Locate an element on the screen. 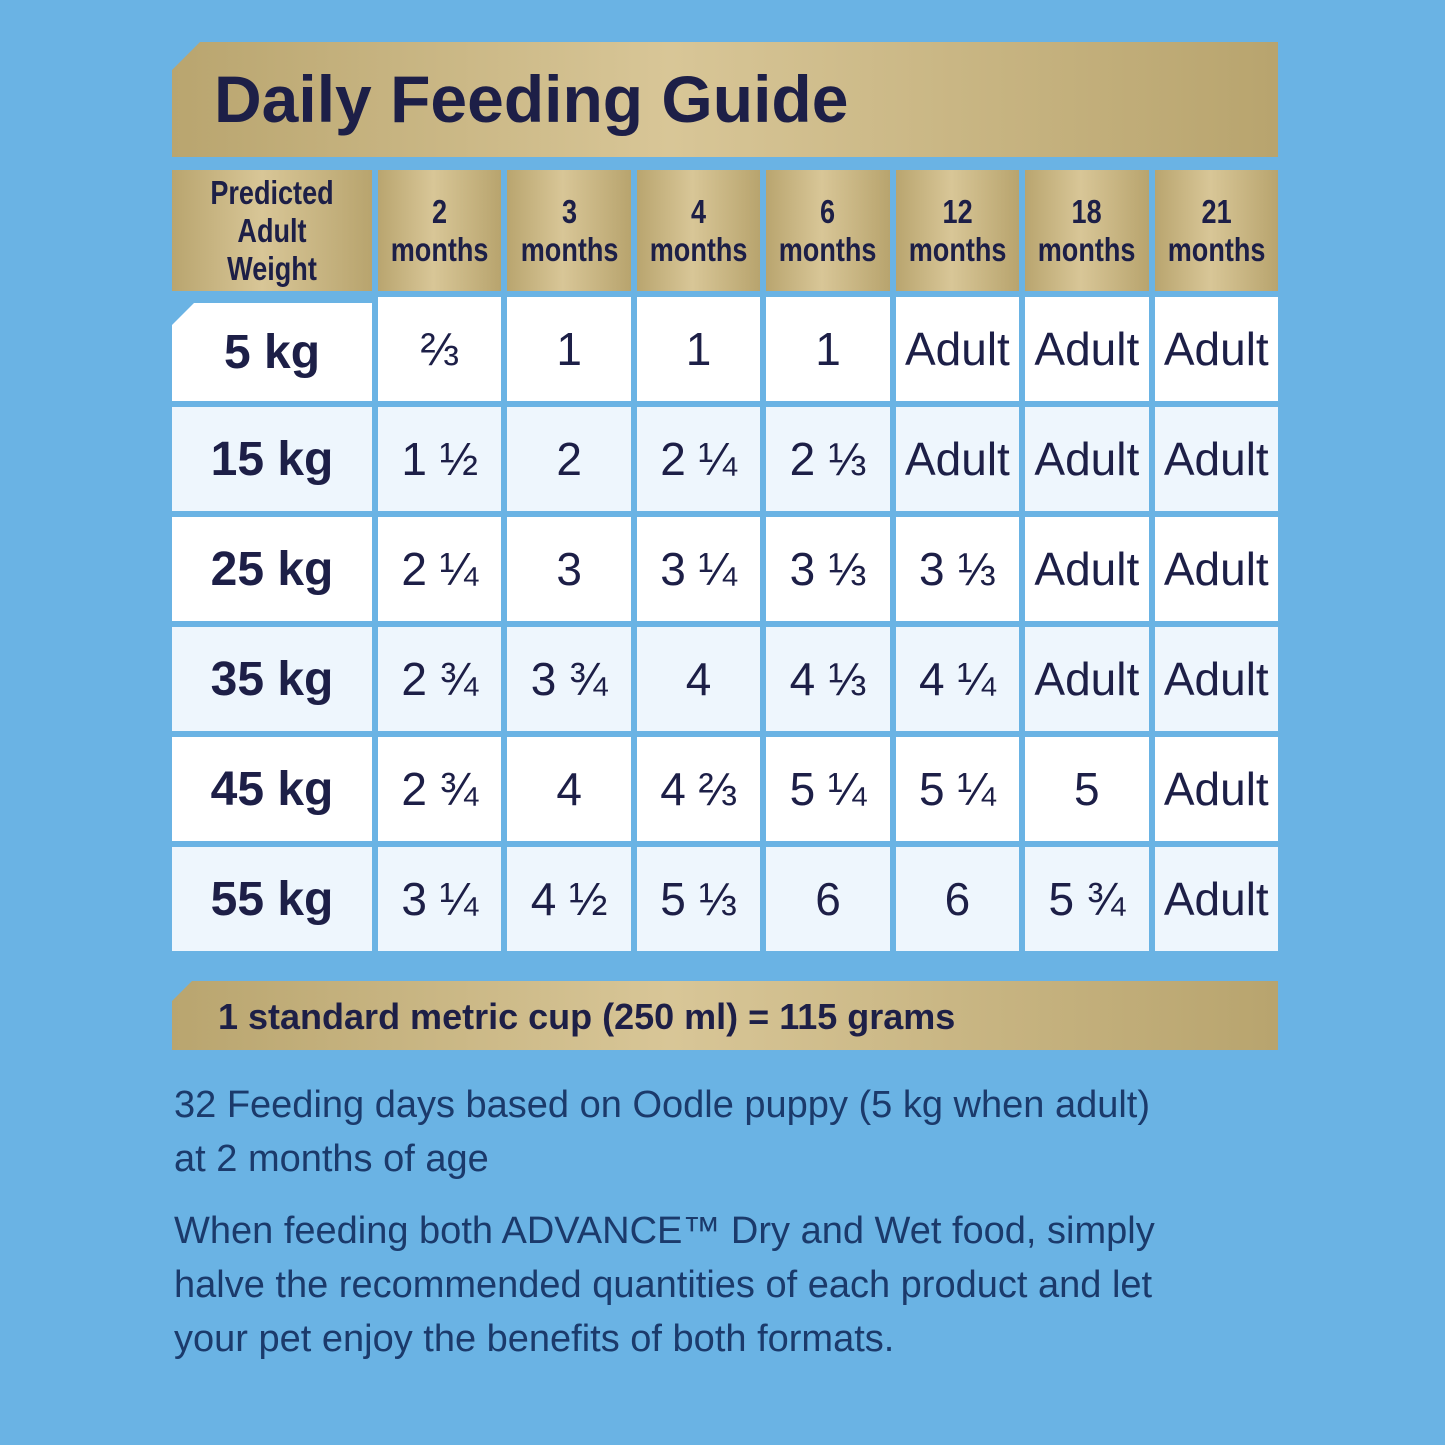  amount-cell: 2 ⅓ is located at coordinates (828, 459).